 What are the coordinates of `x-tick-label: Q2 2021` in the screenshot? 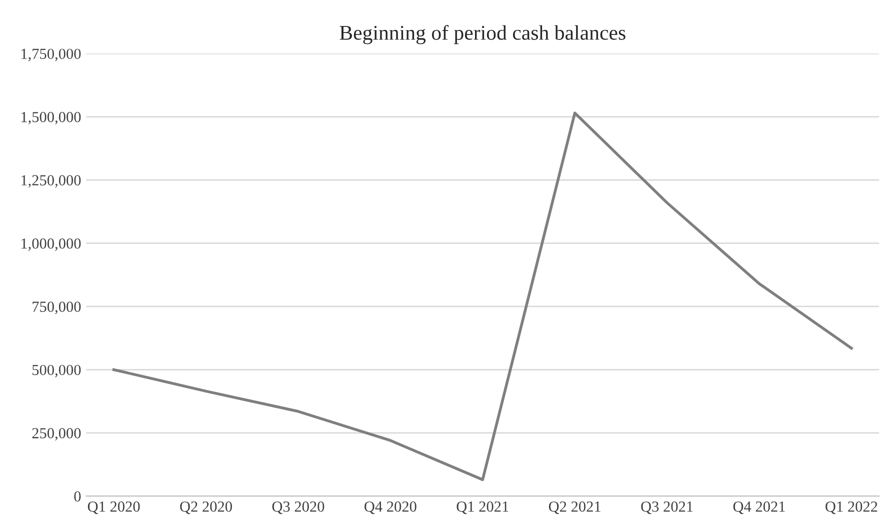 It's located at (574, 507).